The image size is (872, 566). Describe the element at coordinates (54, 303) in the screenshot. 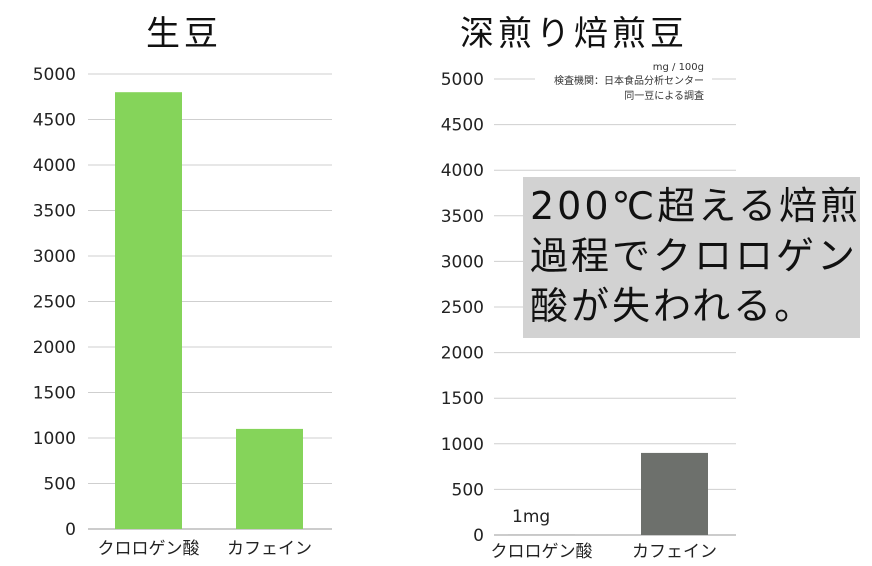

I see `left-y-tick-label: 2500` at that location.